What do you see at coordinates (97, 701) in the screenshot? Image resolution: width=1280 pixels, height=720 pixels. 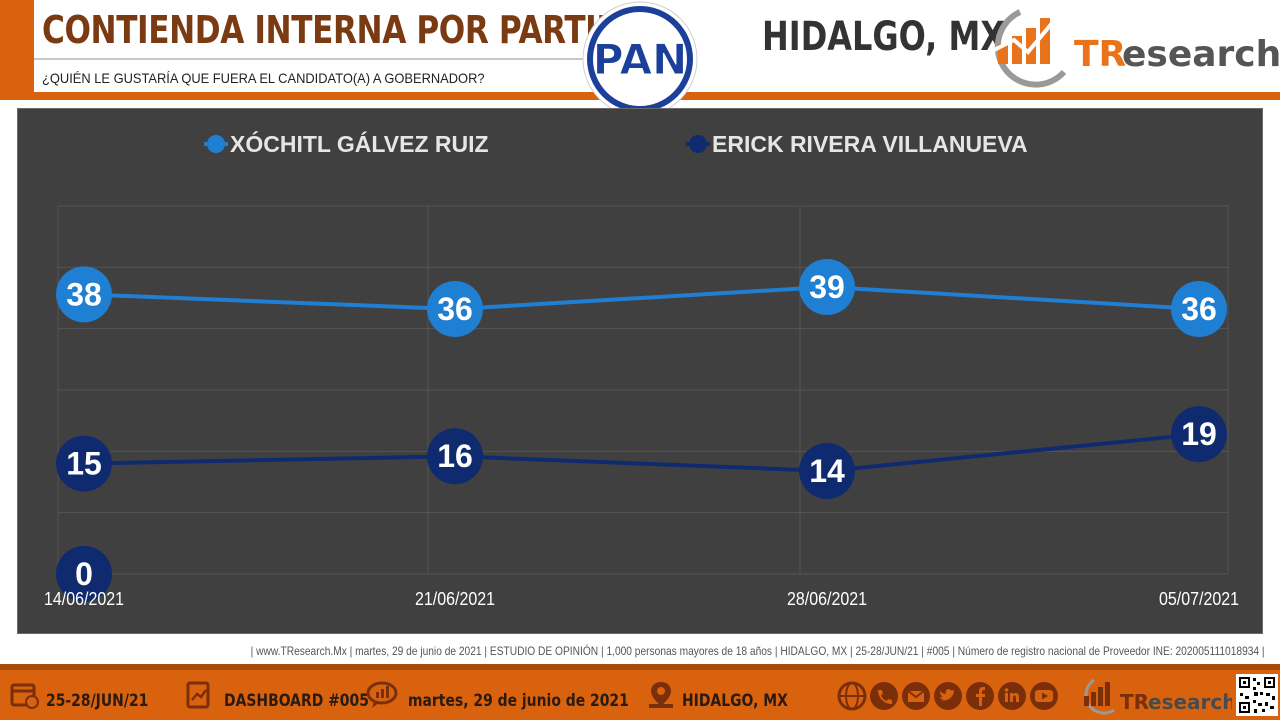 I see `bottom-dates: 25-28/JUN/21` at bounding box center [97, 701].